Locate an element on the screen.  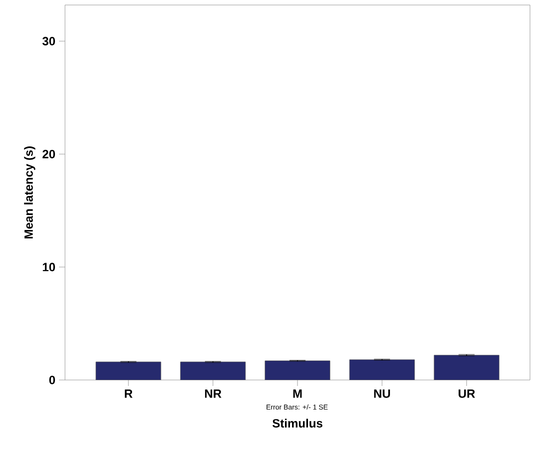
x-tick-label: M is located at coordinates (297, 394).